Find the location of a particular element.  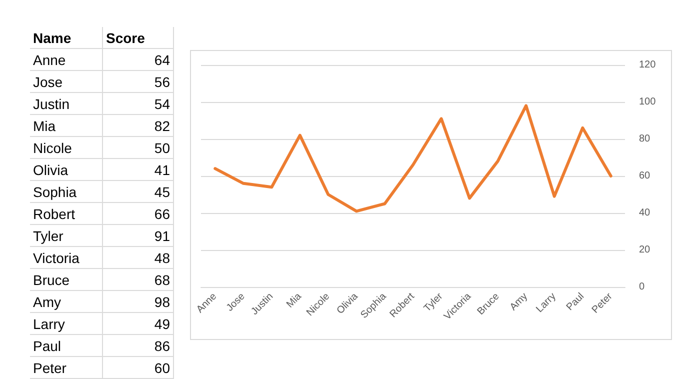

text: 45 is located at coordinates (138, 191).